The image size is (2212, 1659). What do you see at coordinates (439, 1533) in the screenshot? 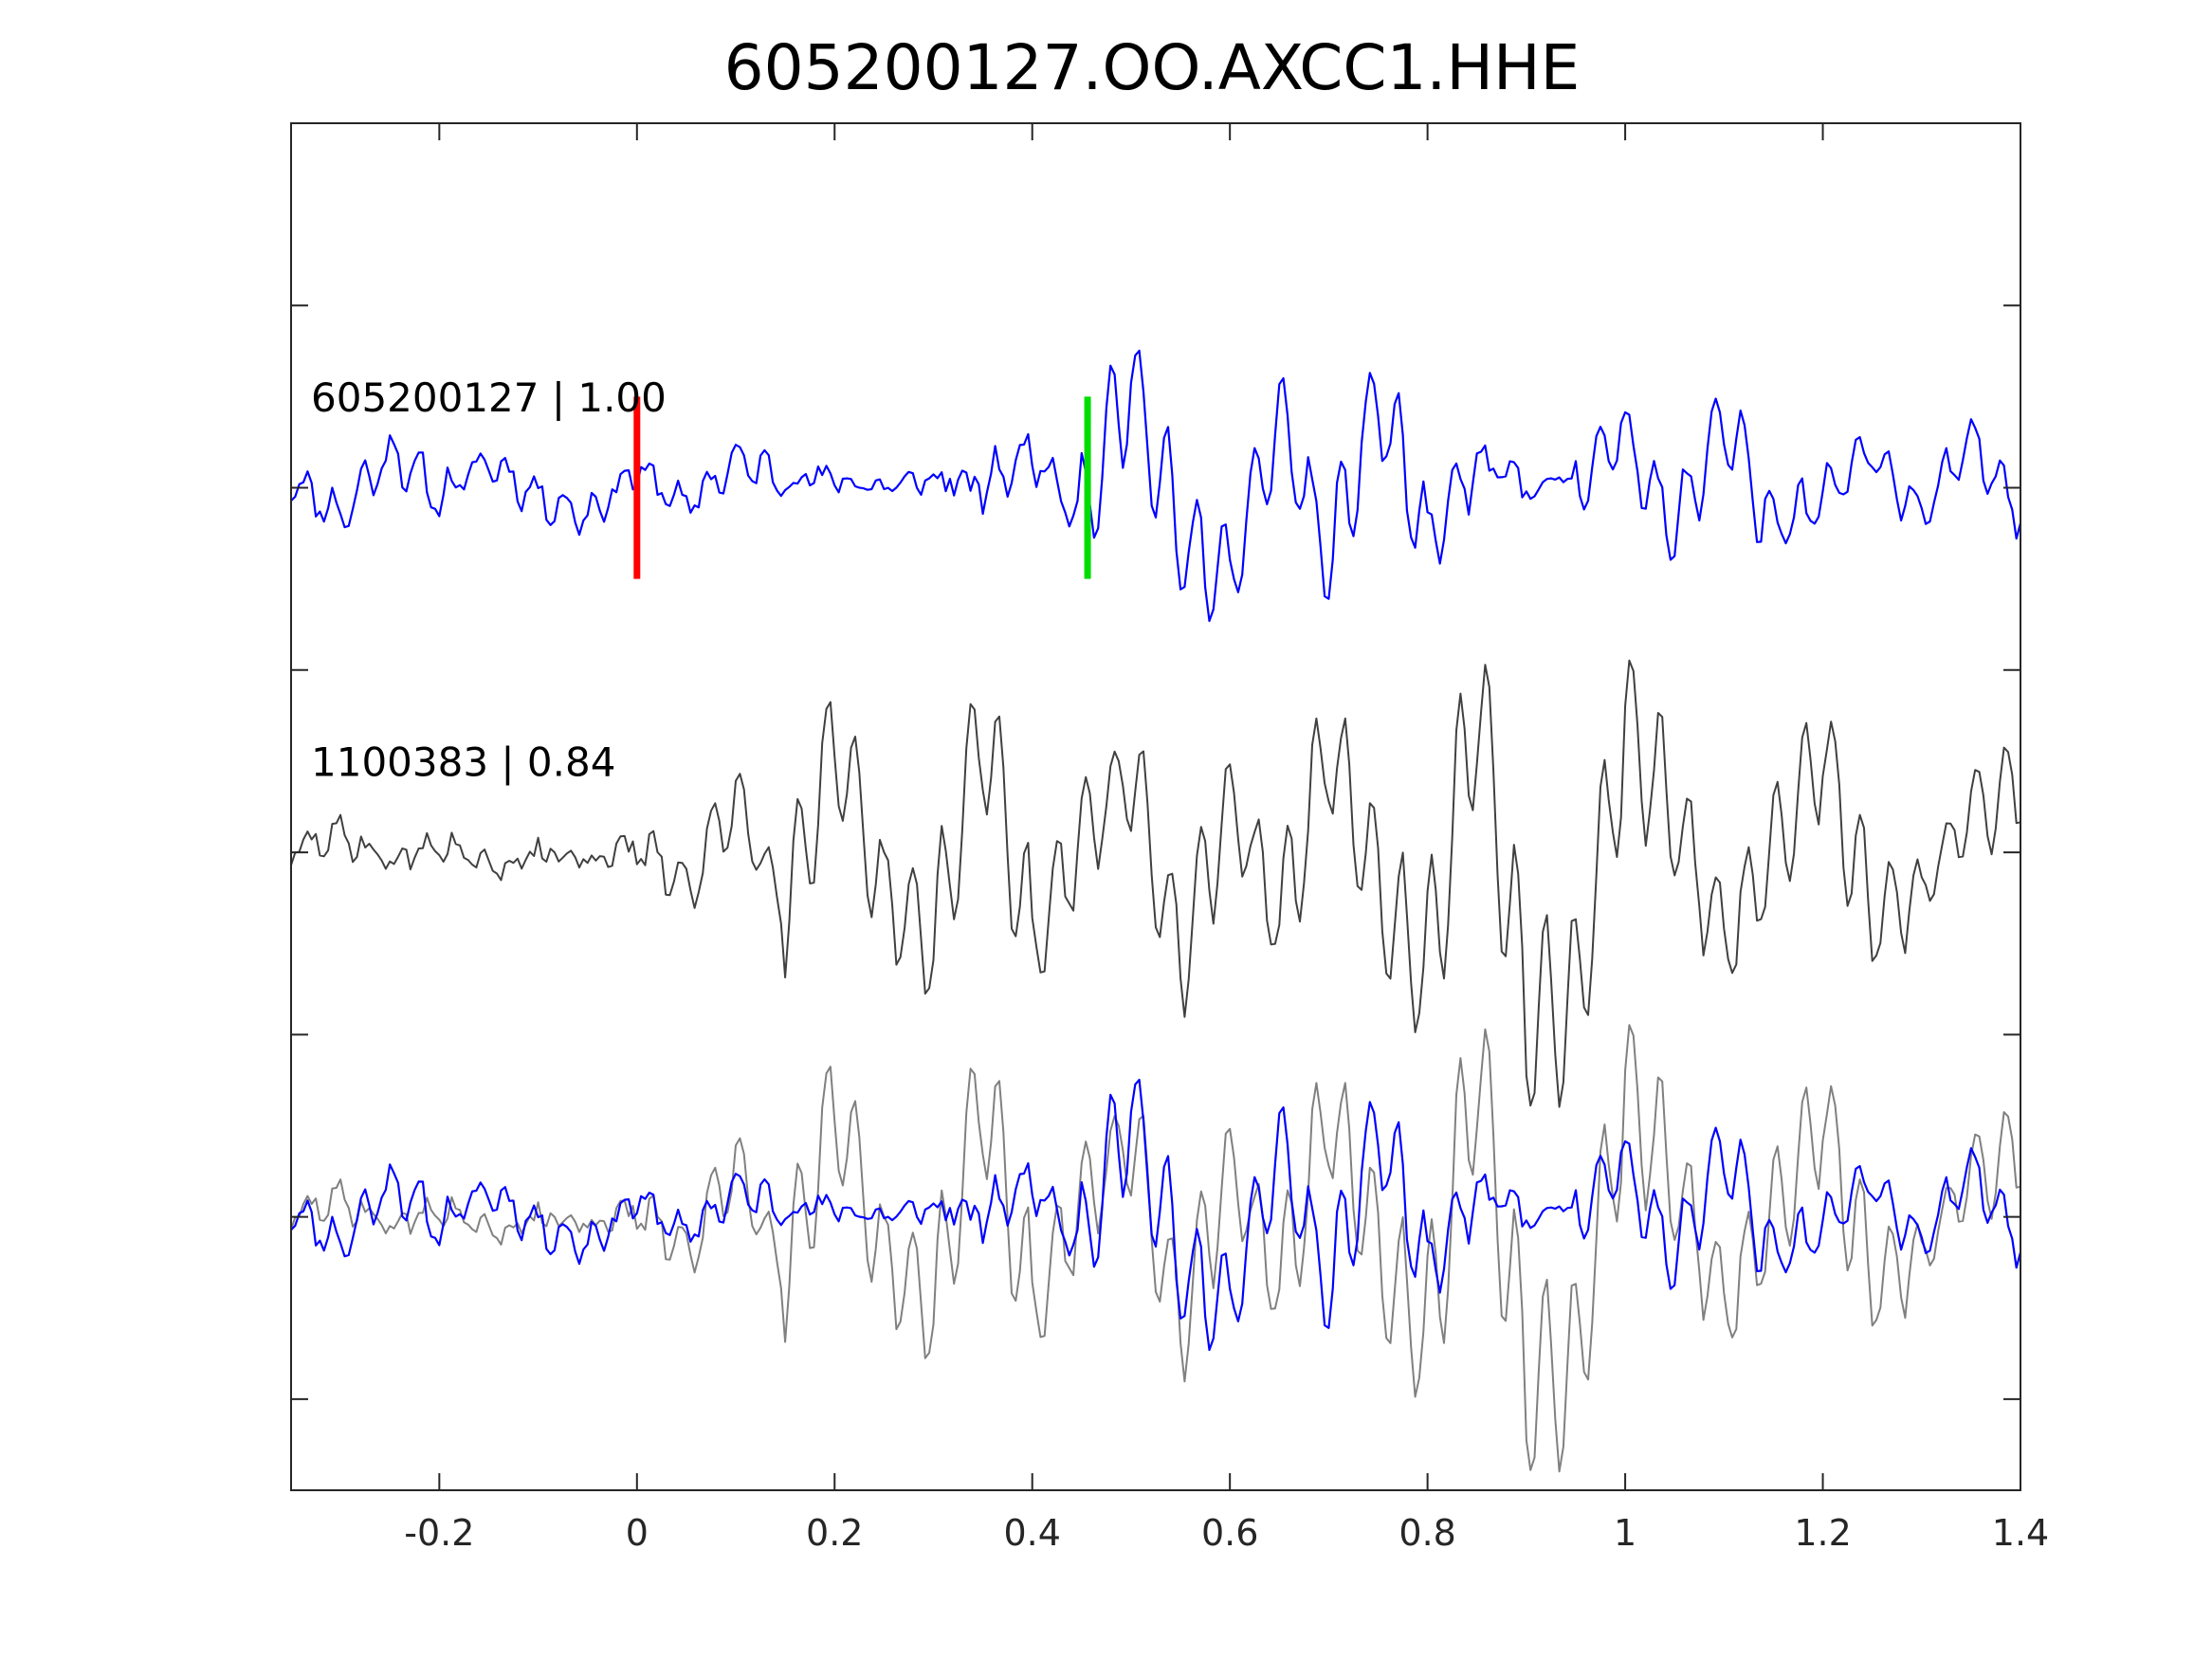
I see `x-tick-label: -0.2` at bounding box center [439, 1533].